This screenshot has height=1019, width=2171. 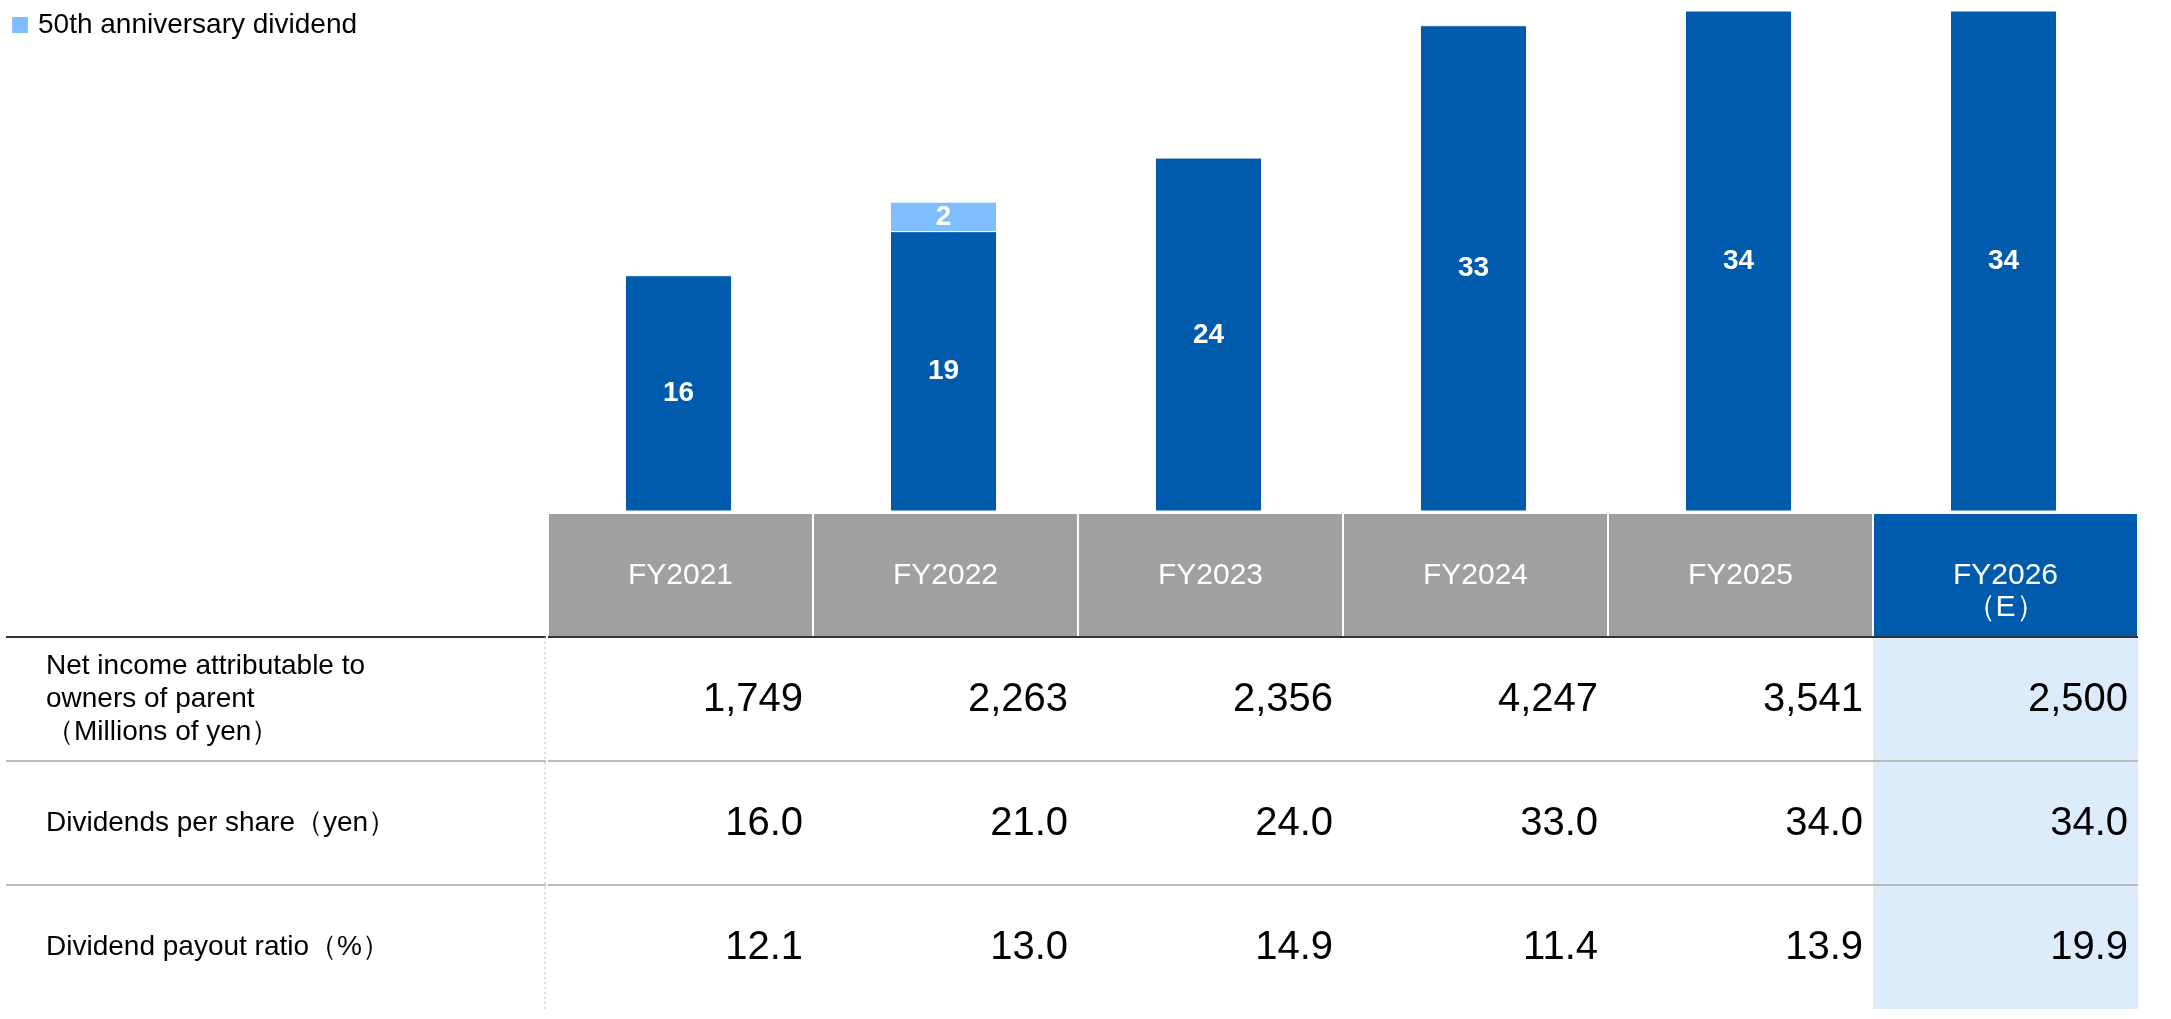 What do you see at coordinates (1294, 821) in the screenshot?
I see `text: 24.0` at bounding box center [1294, 821].